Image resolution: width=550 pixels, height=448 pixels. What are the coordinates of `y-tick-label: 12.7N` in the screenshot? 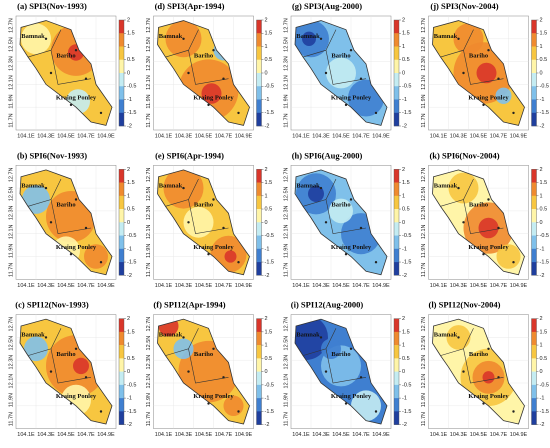 It's located at (286, 324).